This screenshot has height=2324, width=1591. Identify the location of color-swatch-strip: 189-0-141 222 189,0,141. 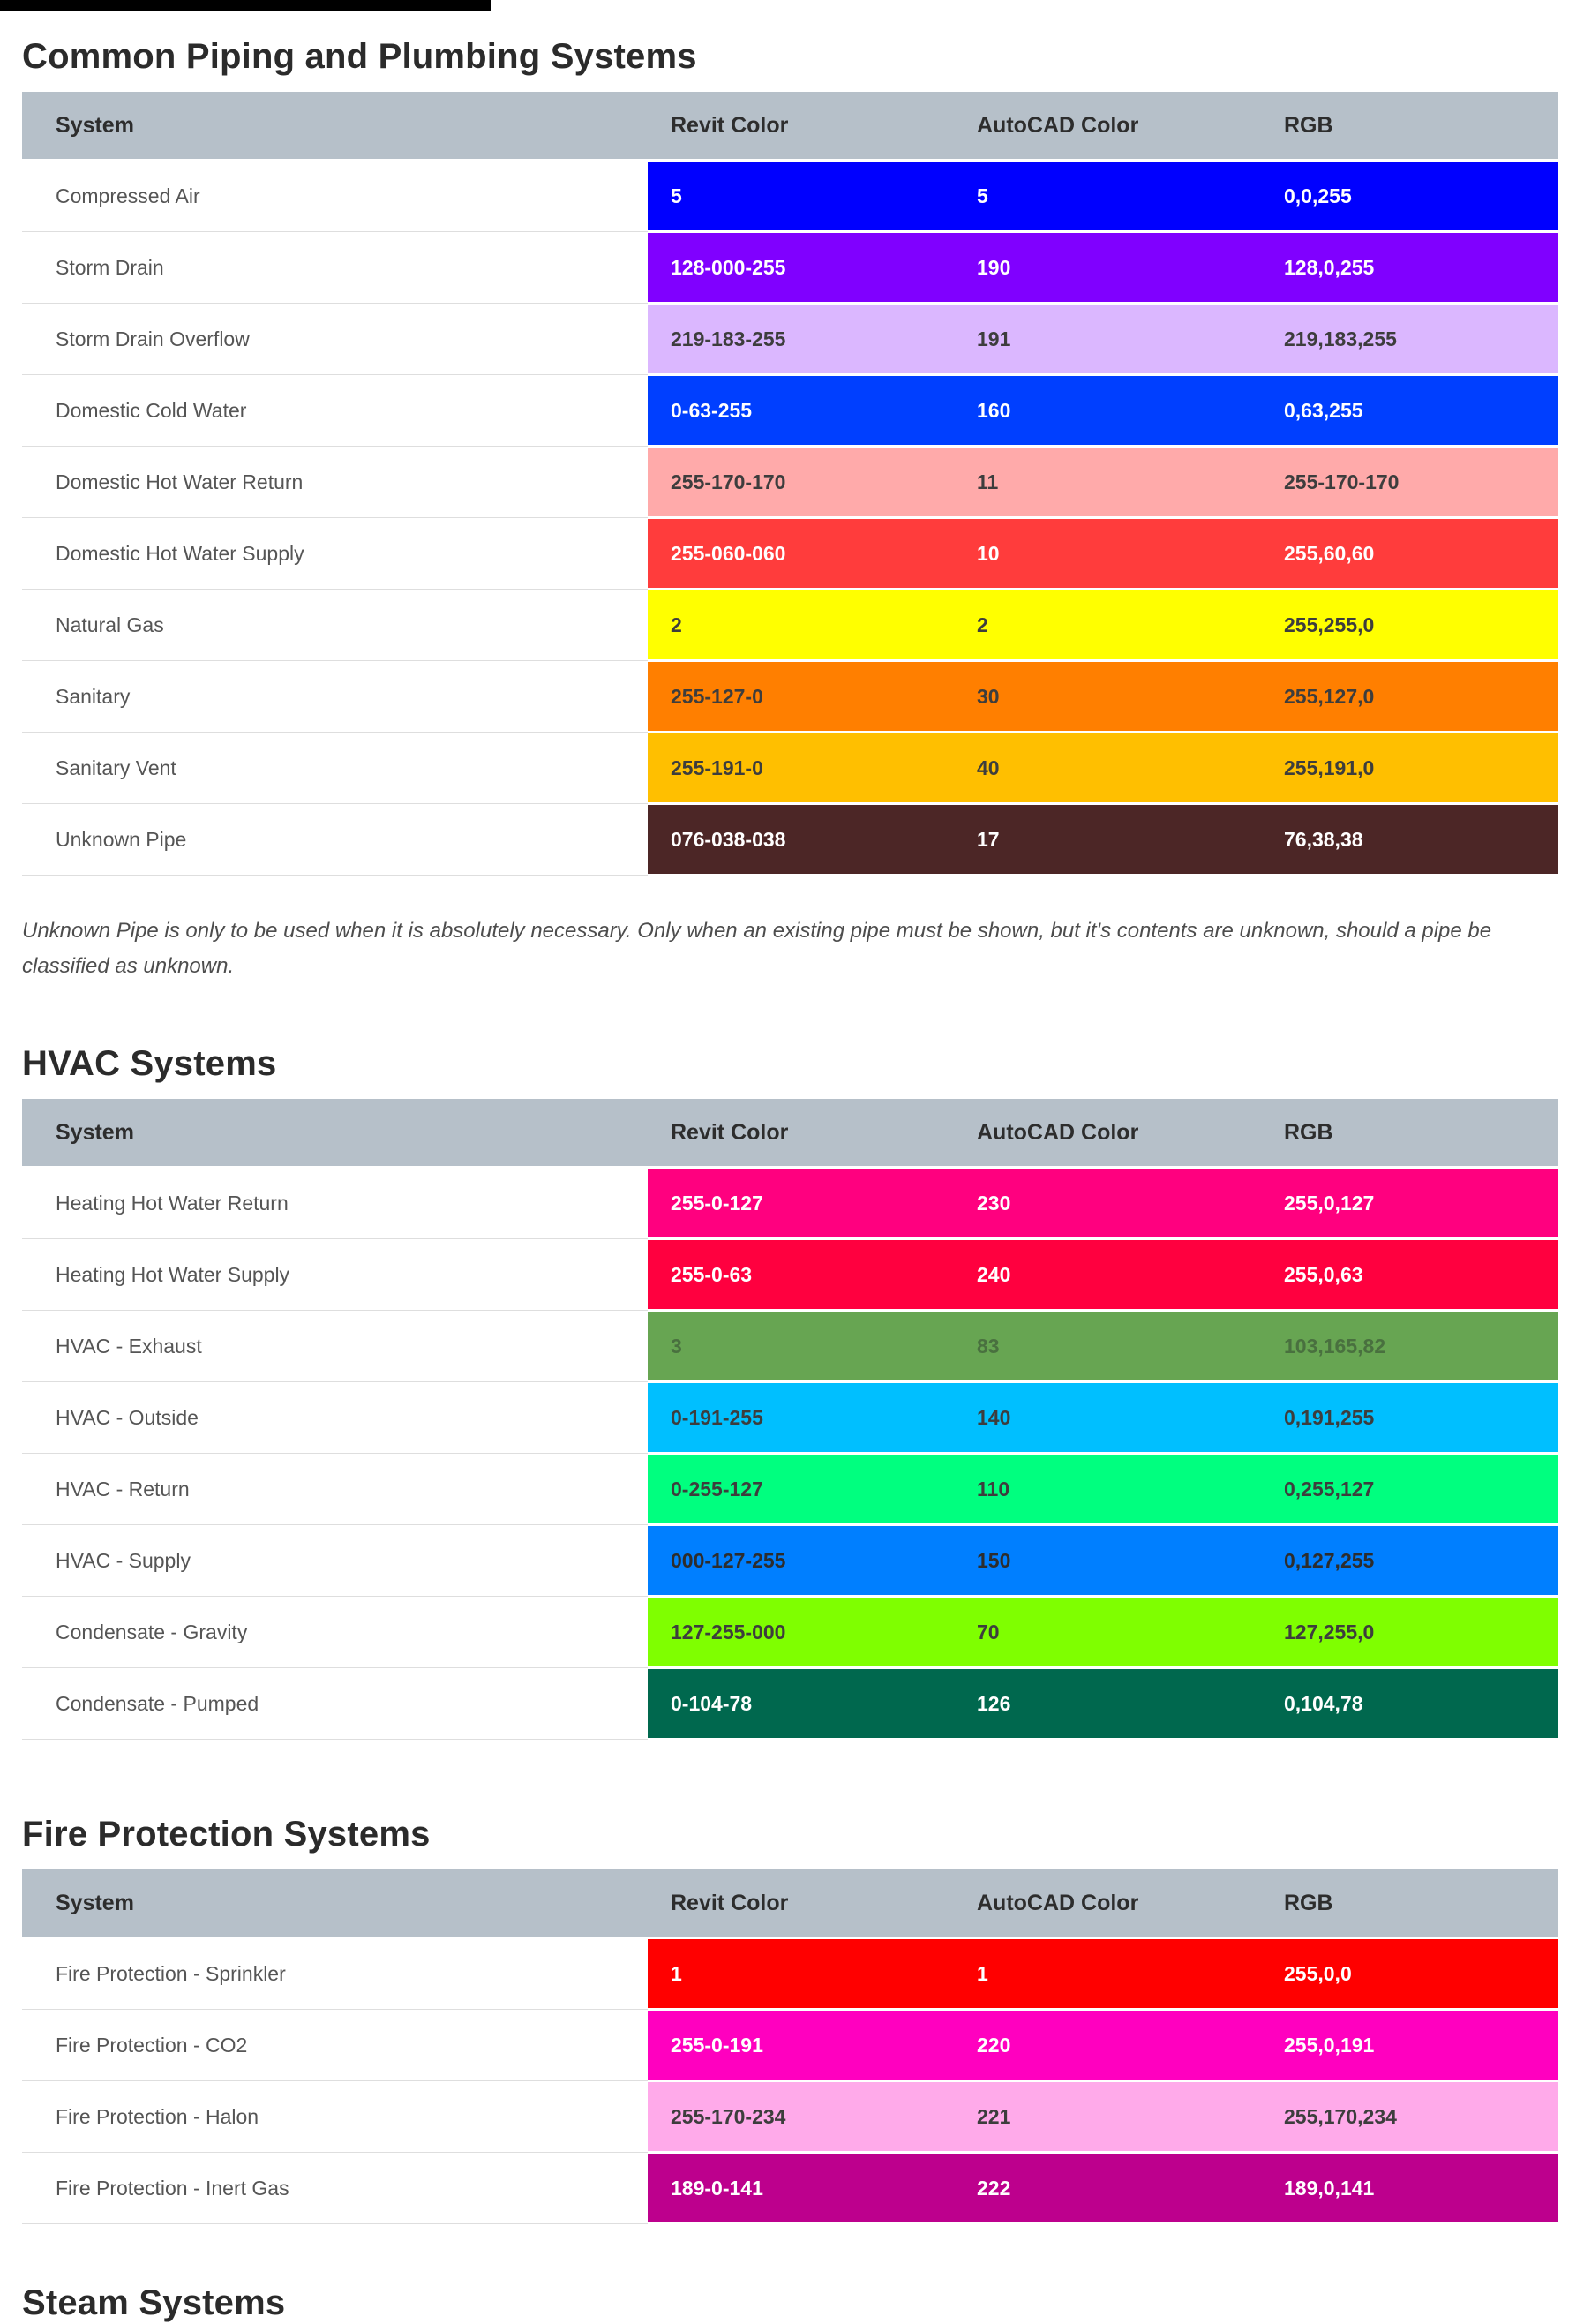
(1103, 2188).